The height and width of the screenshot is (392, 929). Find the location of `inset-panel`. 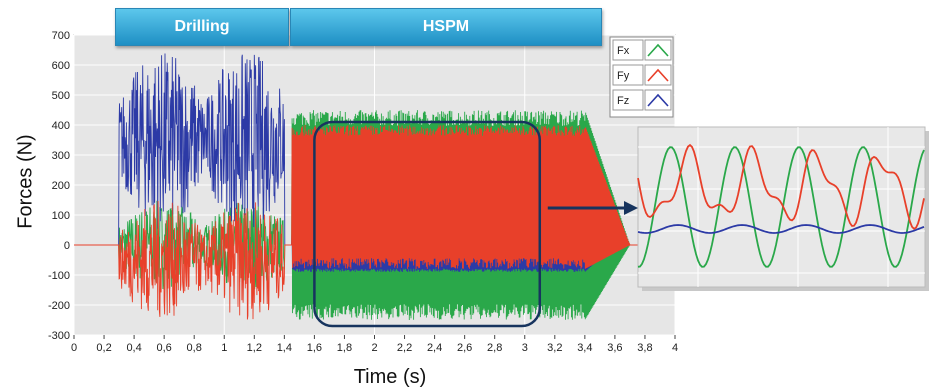

inset-panel is located at coordinates (781, 207).